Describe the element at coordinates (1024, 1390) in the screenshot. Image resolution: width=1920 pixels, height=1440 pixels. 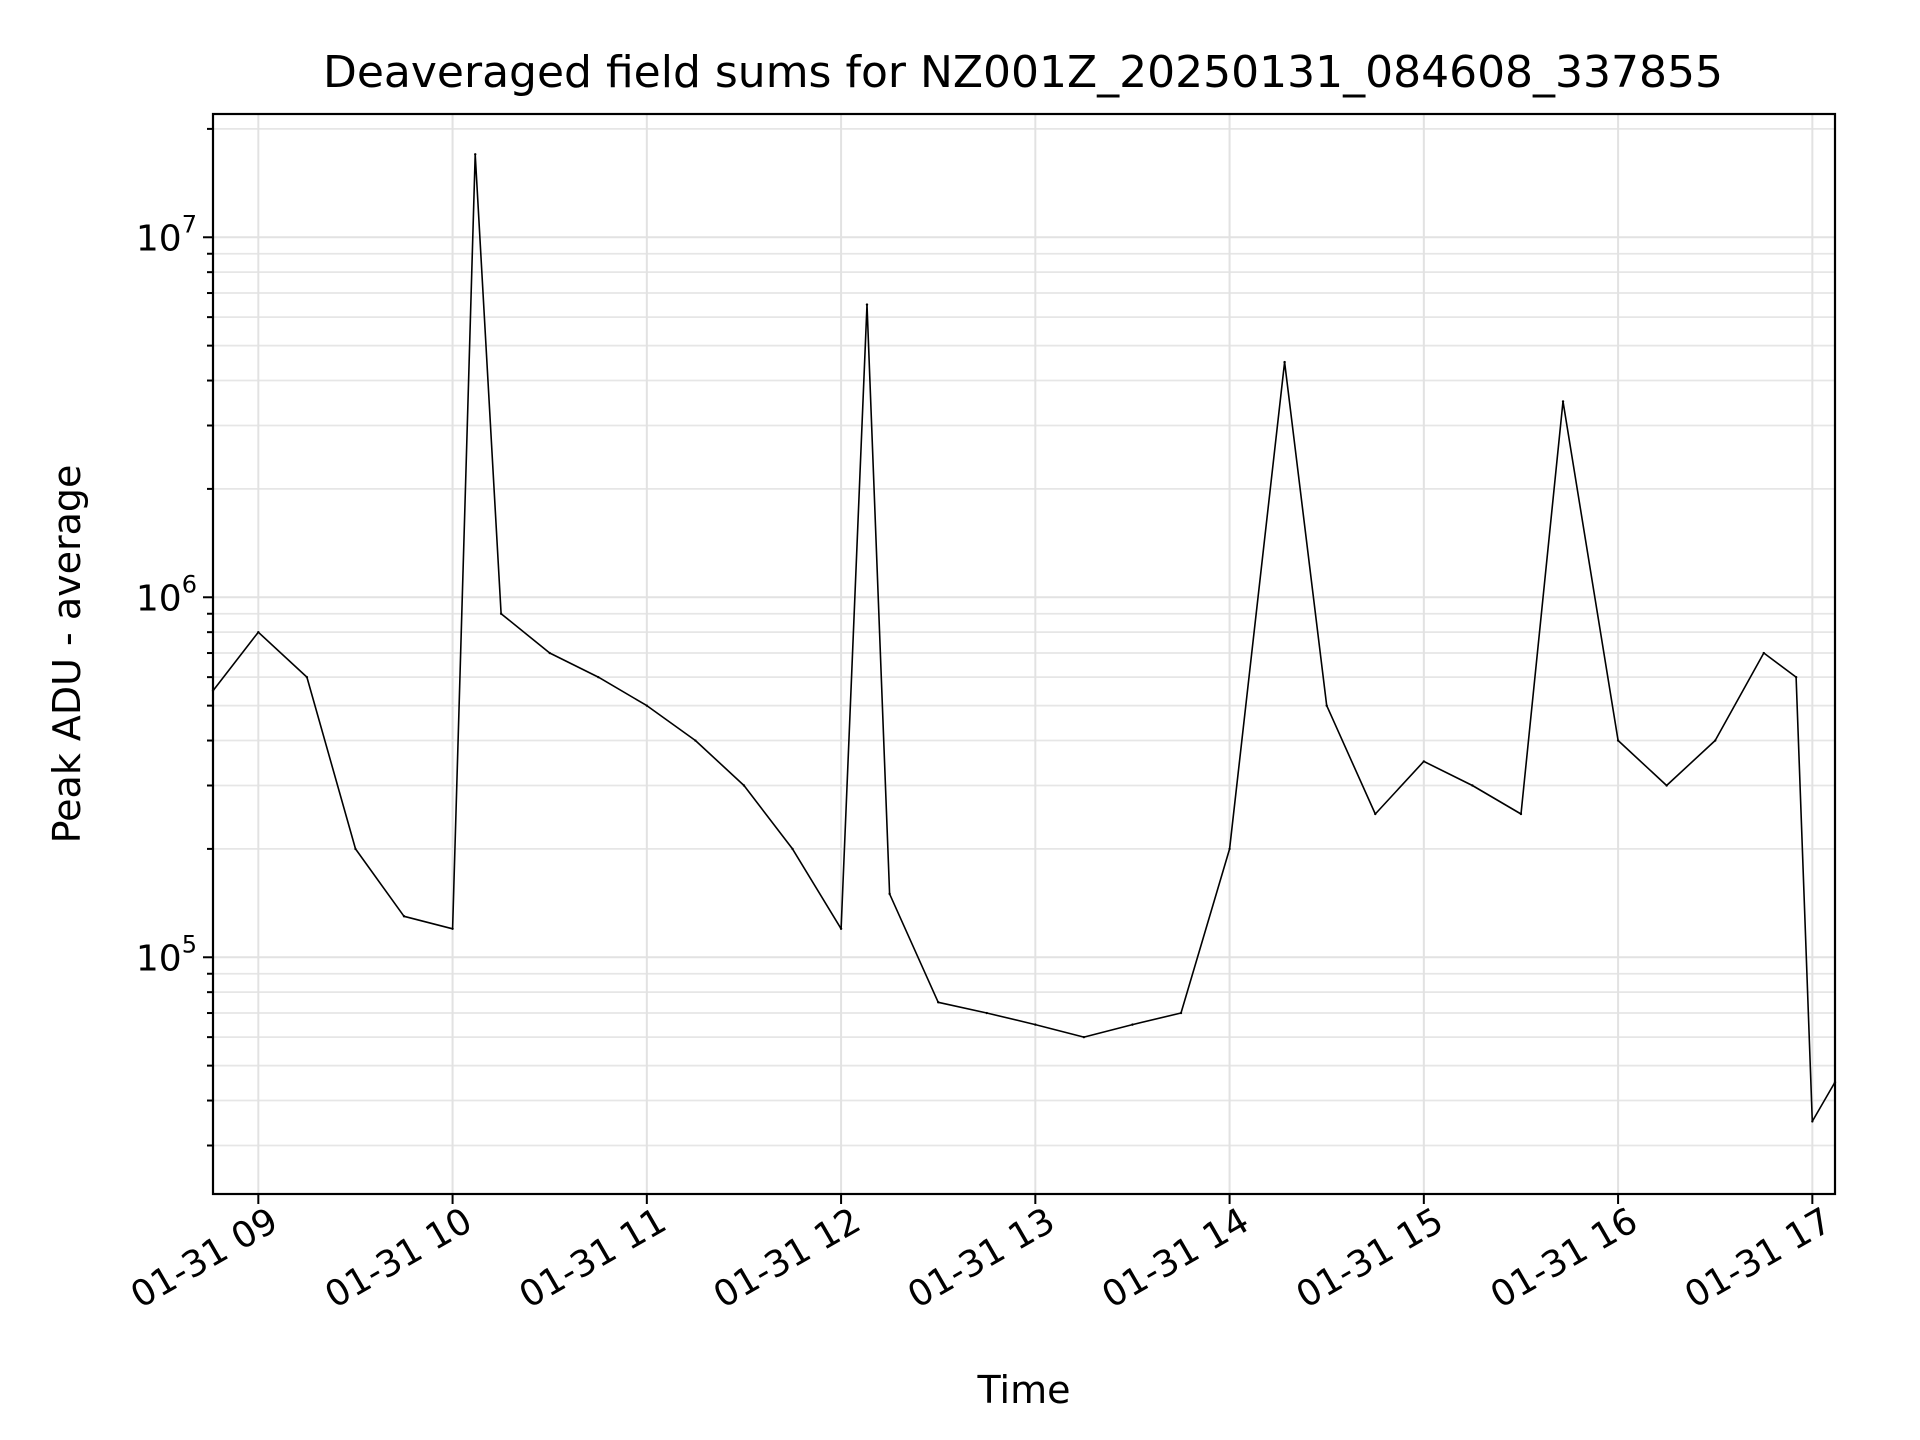
I see `x-axis-label: Time` at that location.